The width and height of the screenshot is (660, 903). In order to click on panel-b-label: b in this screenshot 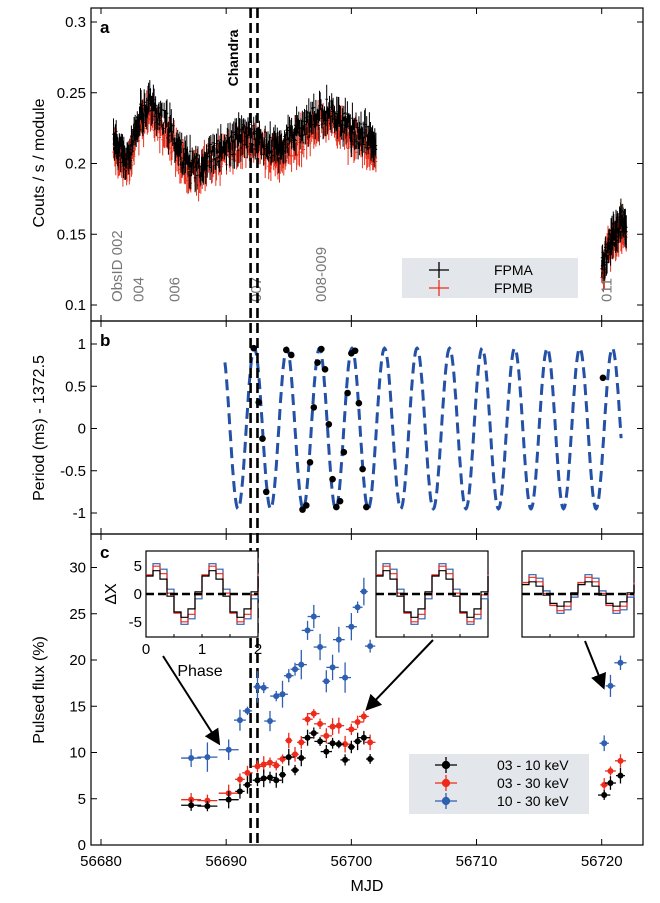, I will do `click(105, 340)`.